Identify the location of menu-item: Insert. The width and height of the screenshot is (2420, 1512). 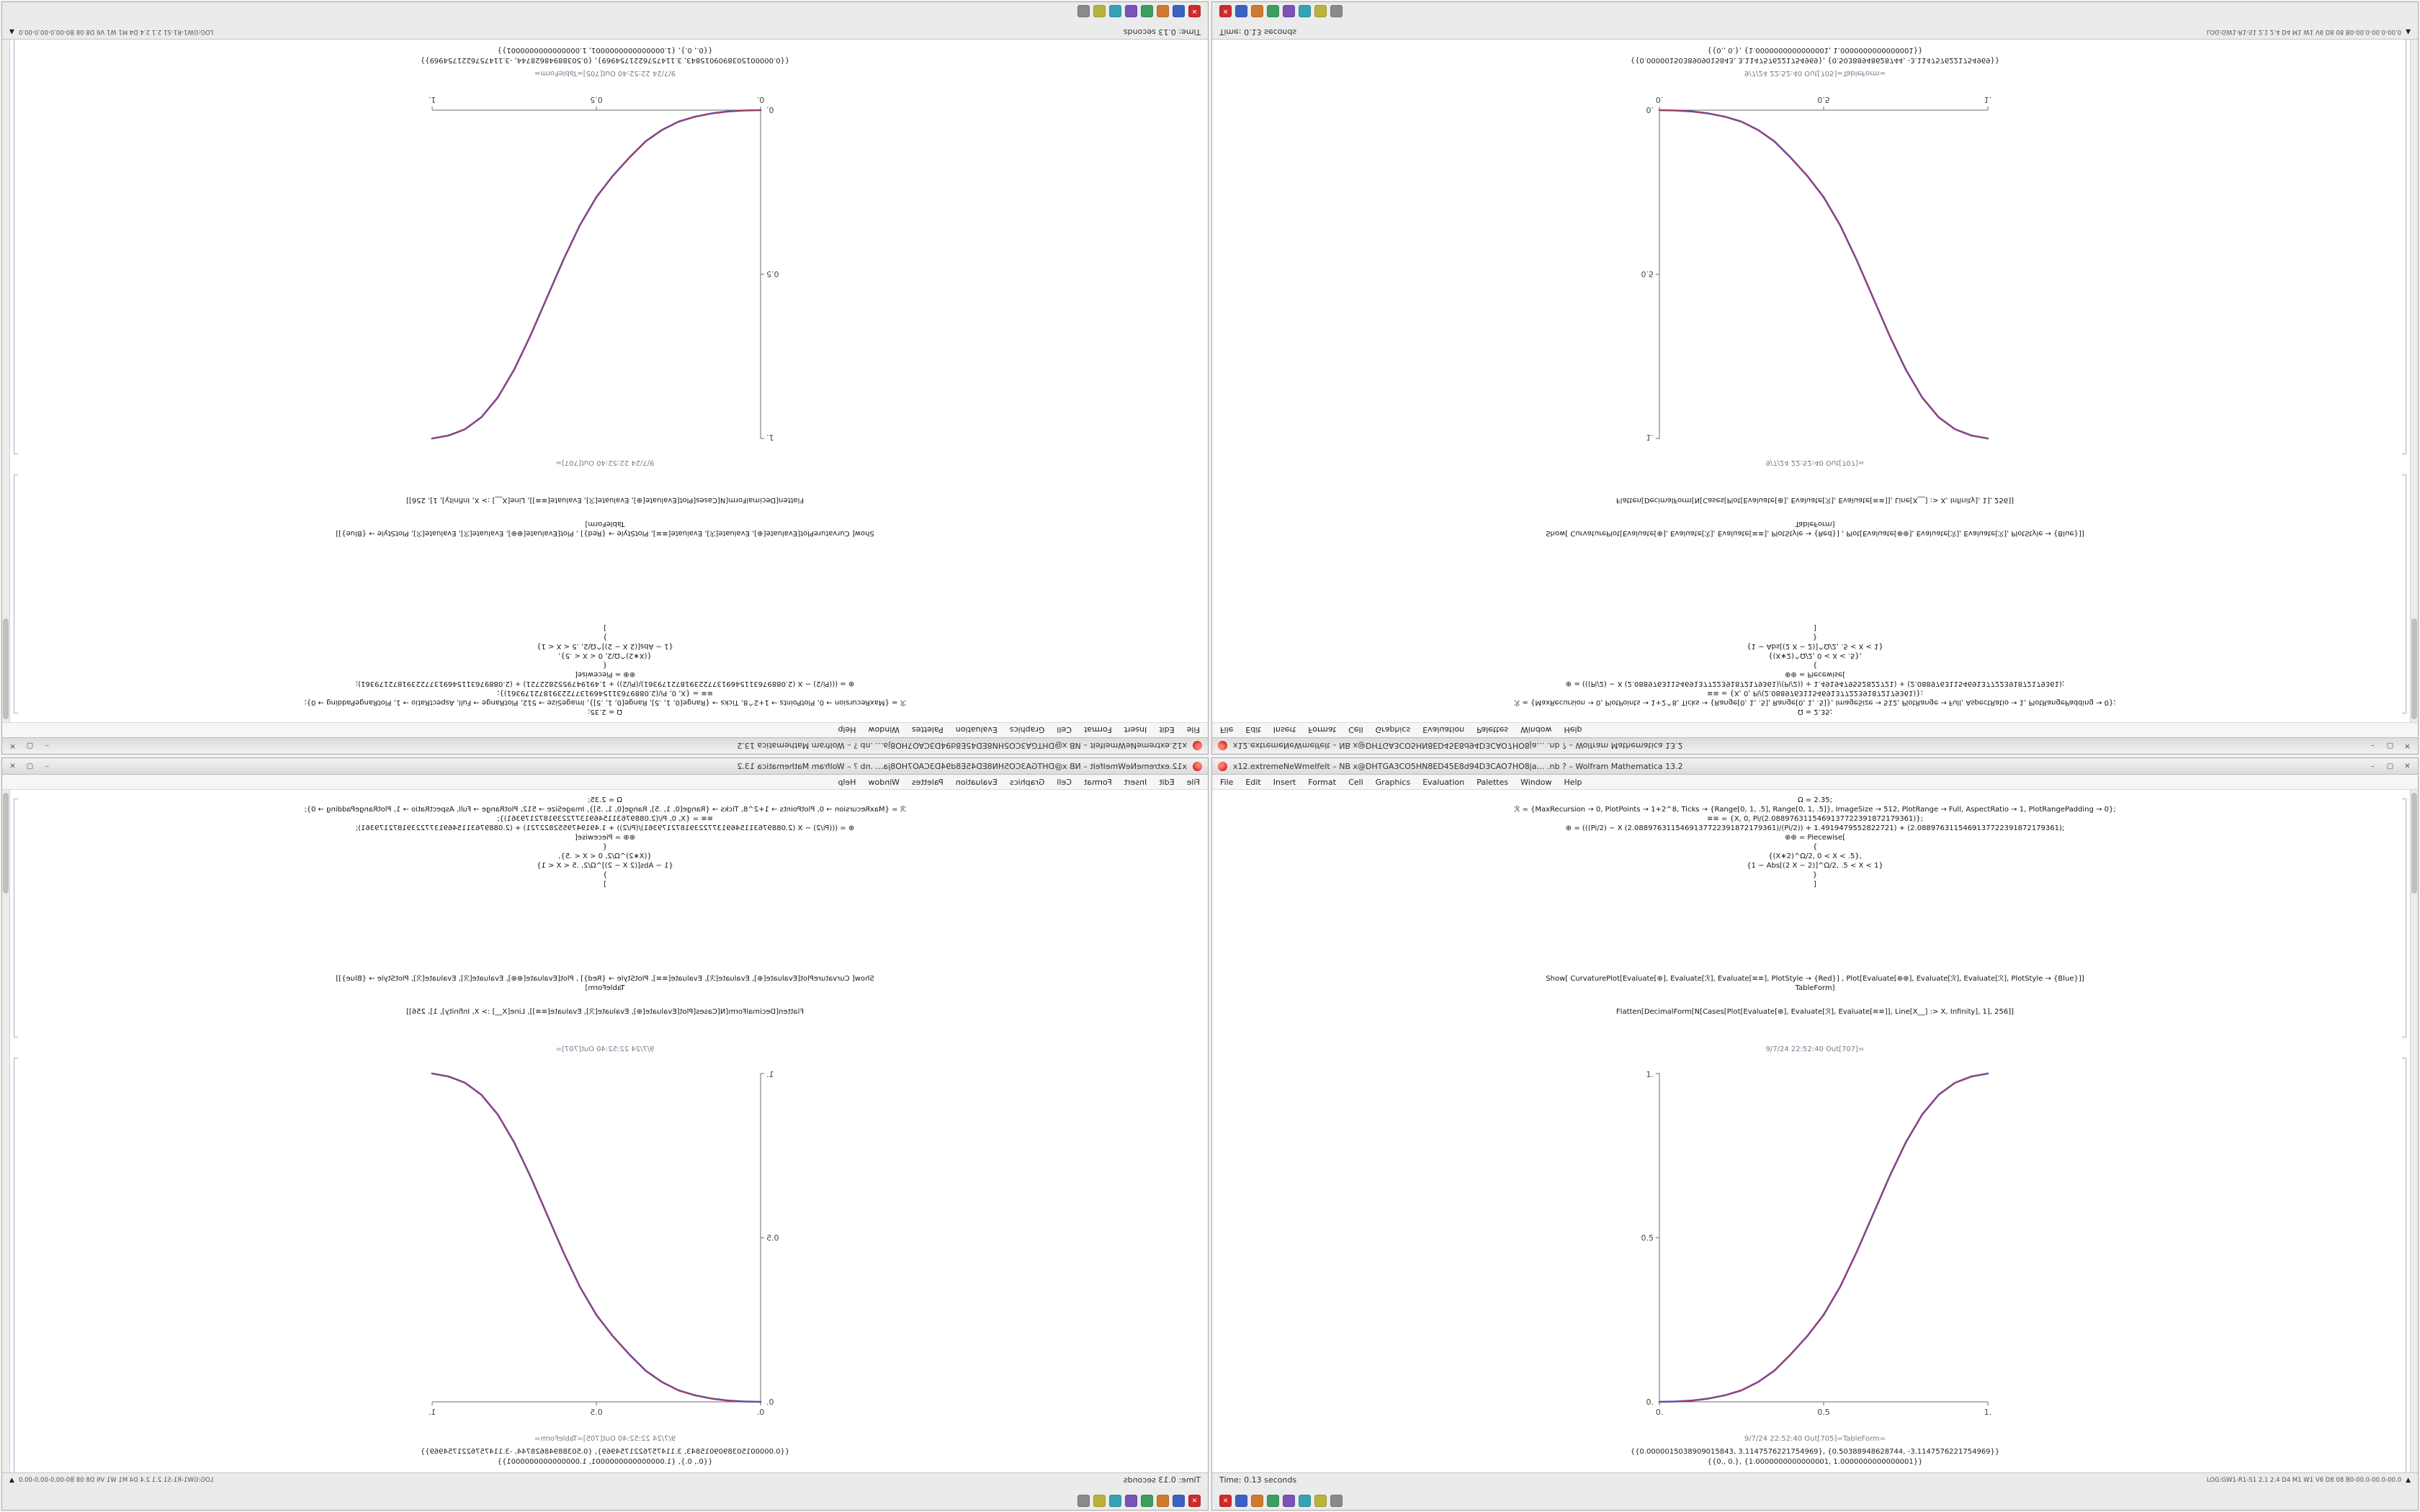
(1135, 730).